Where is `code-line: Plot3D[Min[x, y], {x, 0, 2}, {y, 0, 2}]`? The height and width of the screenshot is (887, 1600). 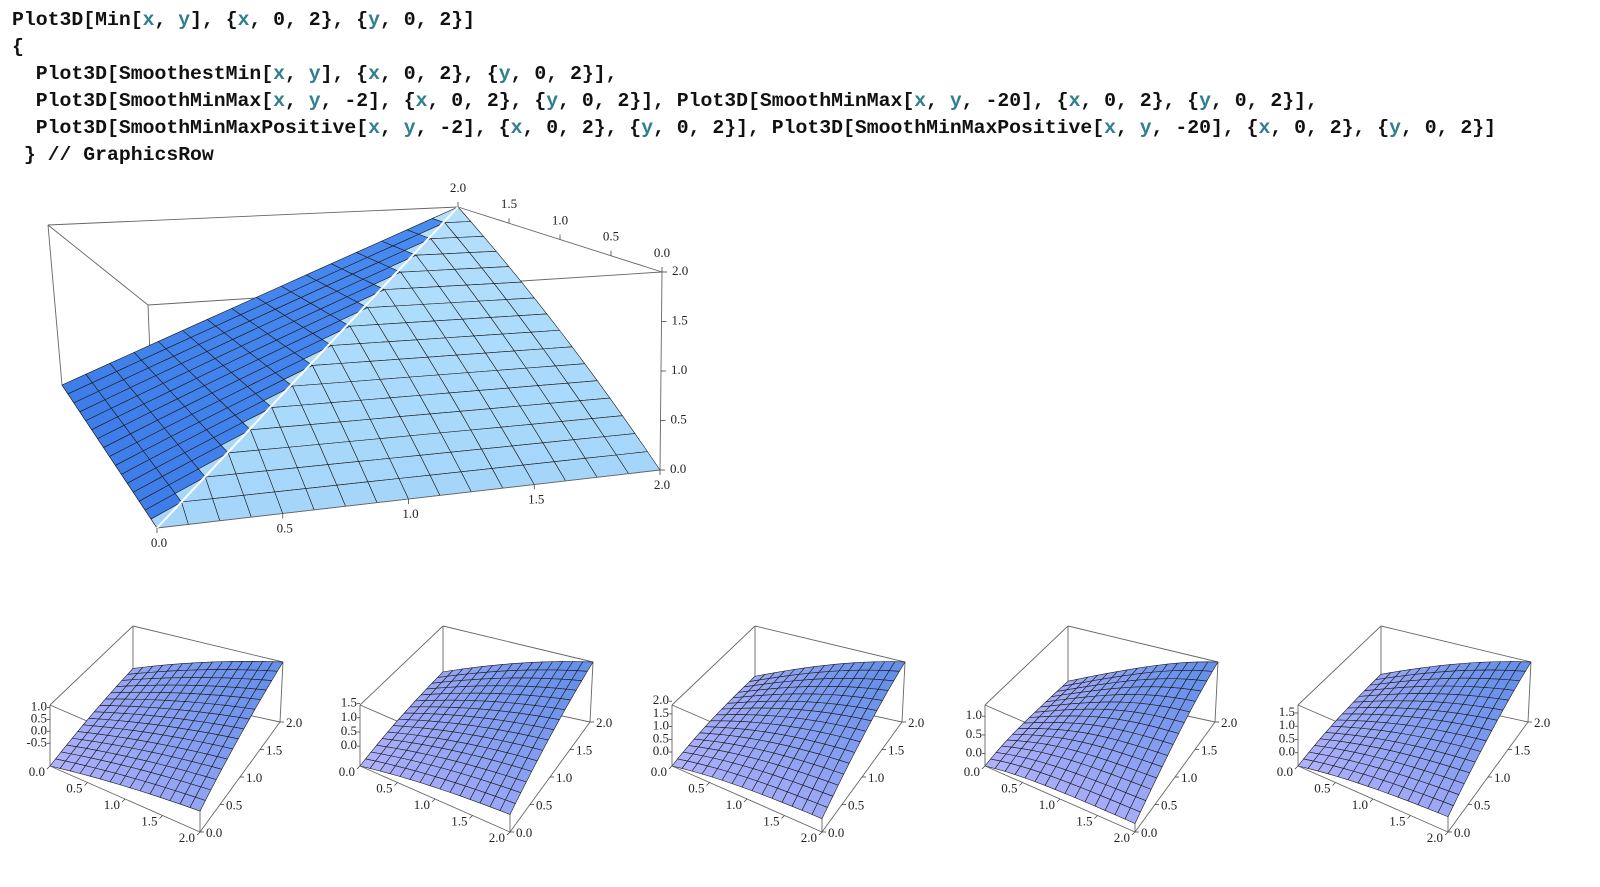 code-line: Plot3D[Min[x, y], {x, 0, 2}, {y, 0, 2}] is located at coordinates (243, 20).